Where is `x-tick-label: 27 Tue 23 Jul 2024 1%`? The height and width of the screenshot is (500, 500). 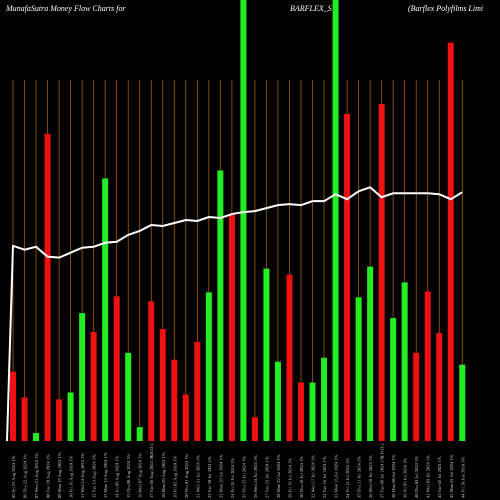
x-tick-label: 27 Tue 23 Jul 2024 1% is located at coordinates (266, 477).